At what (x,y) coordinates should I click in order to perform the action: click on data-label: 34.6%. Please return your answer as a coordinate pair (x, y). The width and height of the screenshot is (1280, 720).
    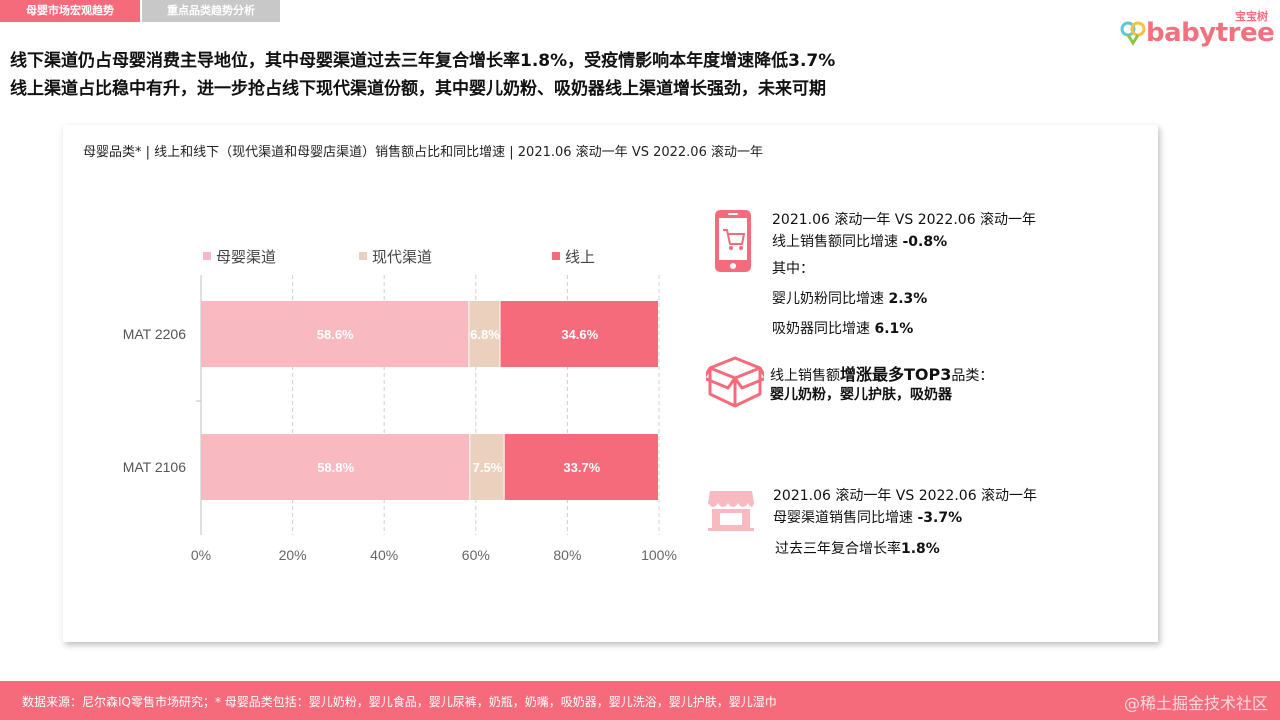
    Looking at the image, I should click on (579, 334).